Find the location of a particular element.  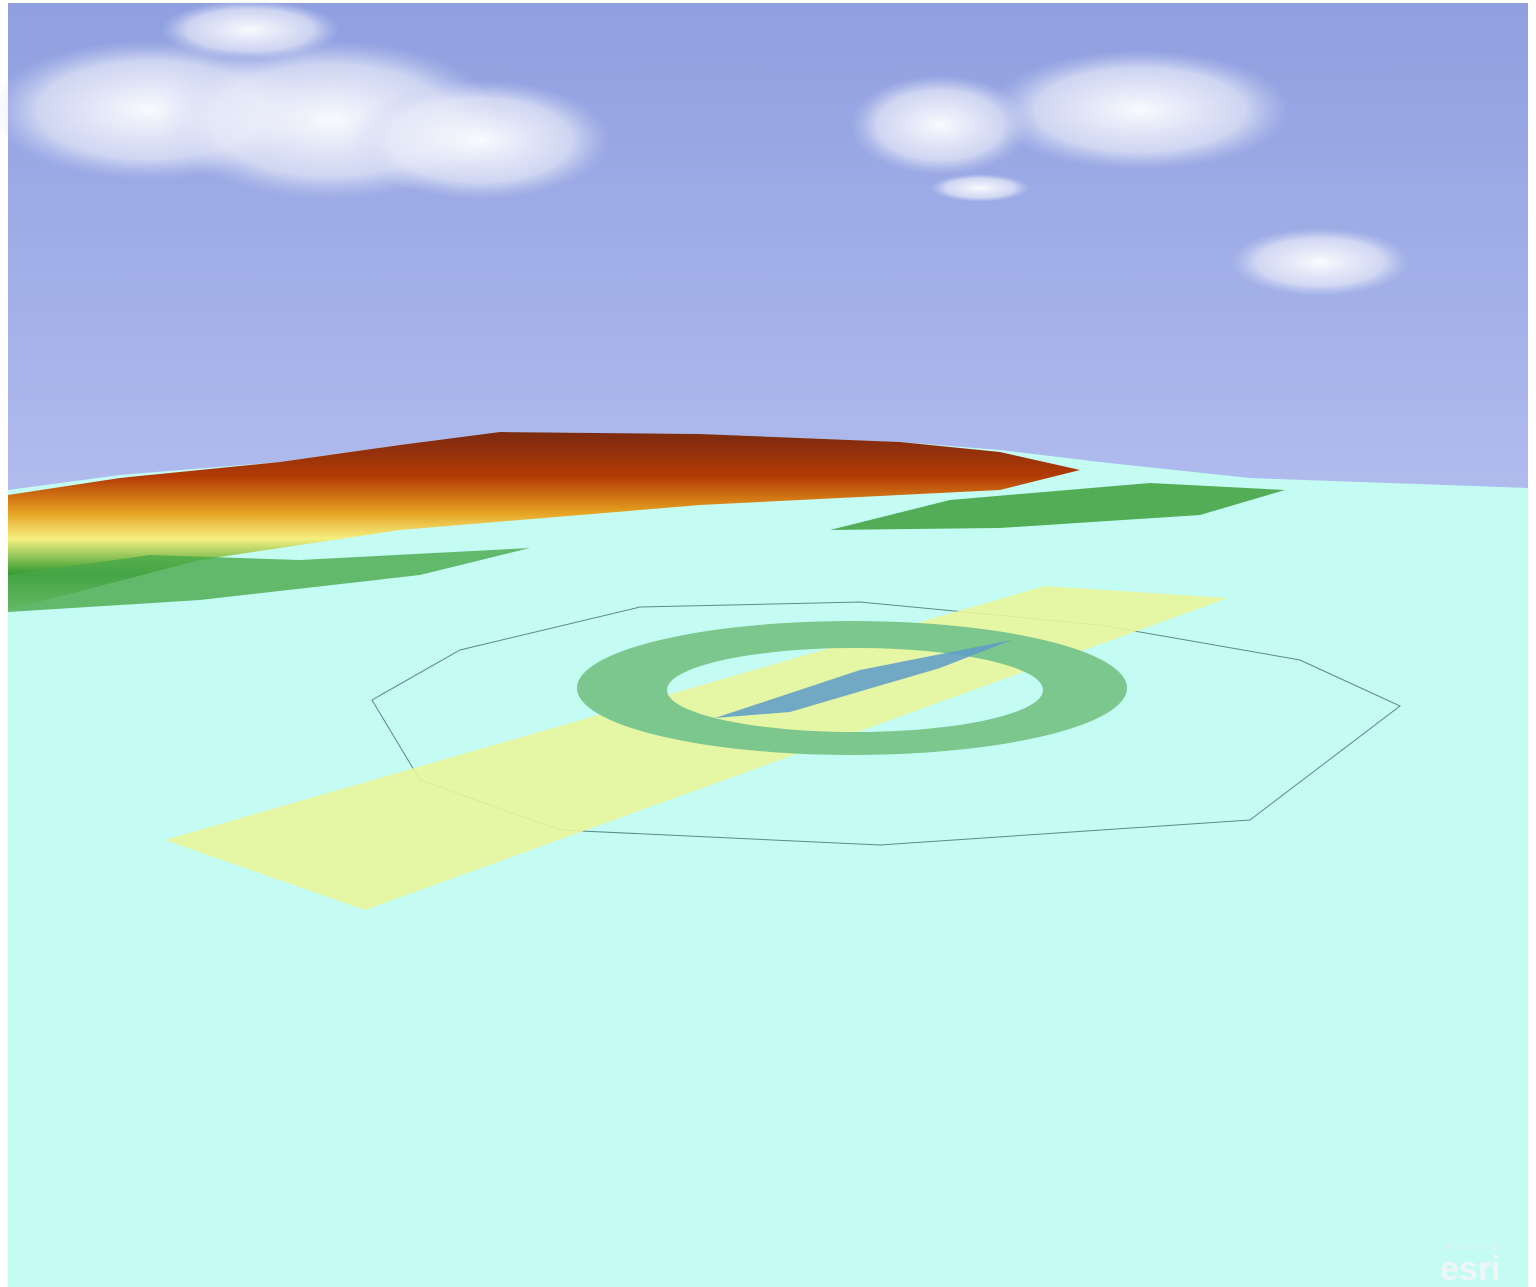

esri-logo: esri is located at coordinates (1470, 1268).